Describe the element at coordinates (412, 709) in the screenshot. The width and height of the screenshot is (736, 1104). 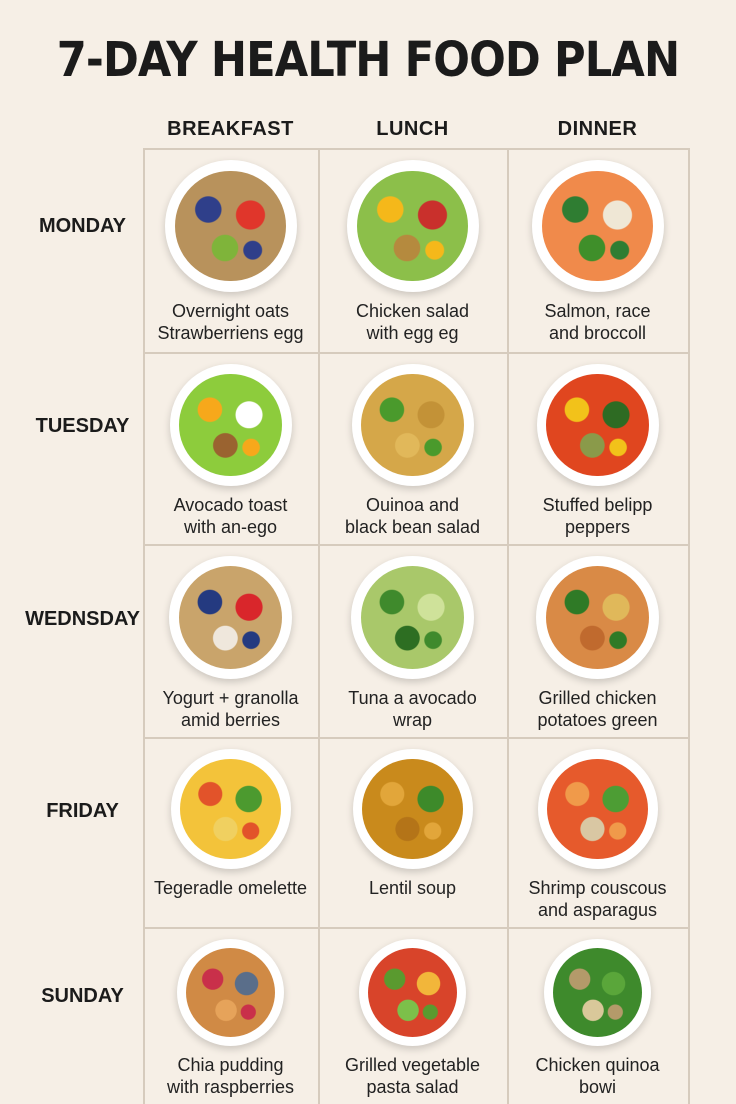
I see `dish-caption: Tuna a avocado wrap` at that location.